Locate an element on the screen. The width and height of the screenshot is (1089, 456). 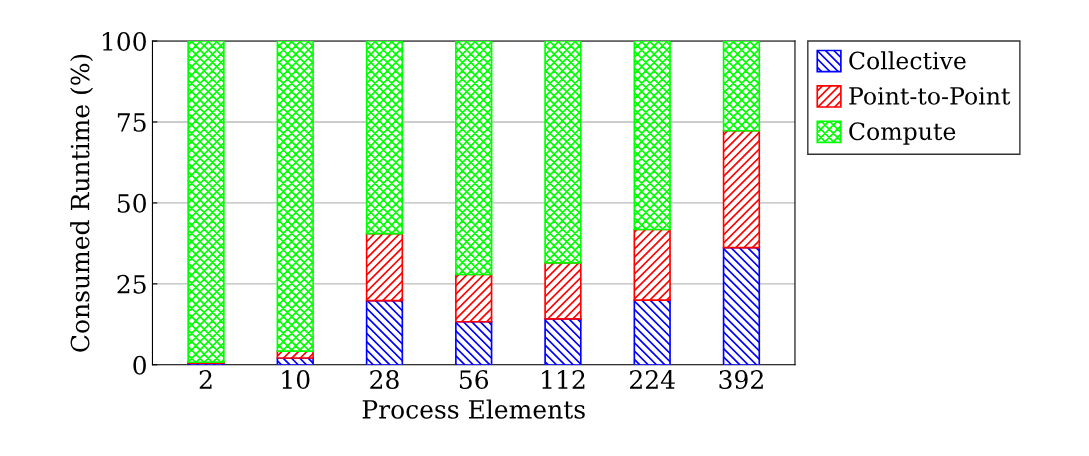
y-tick-label: 0 is located at coordinates (139, 365).